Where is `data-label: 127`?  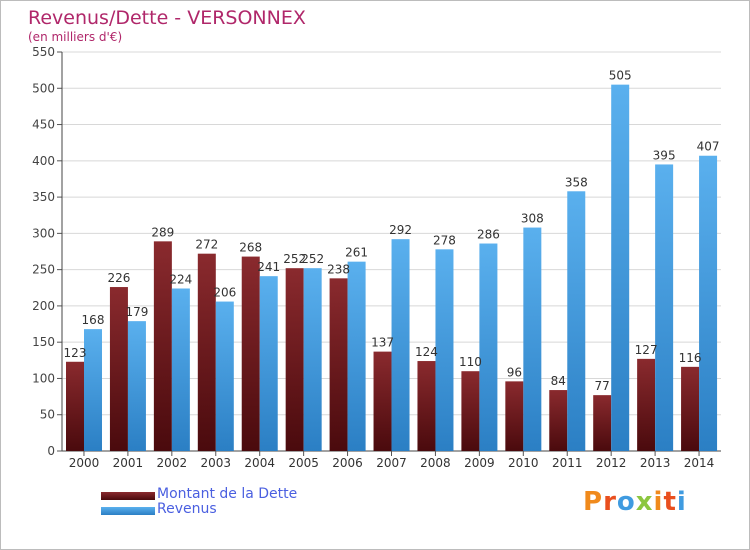 data-label: 127 is located at coordinates (646, 350).